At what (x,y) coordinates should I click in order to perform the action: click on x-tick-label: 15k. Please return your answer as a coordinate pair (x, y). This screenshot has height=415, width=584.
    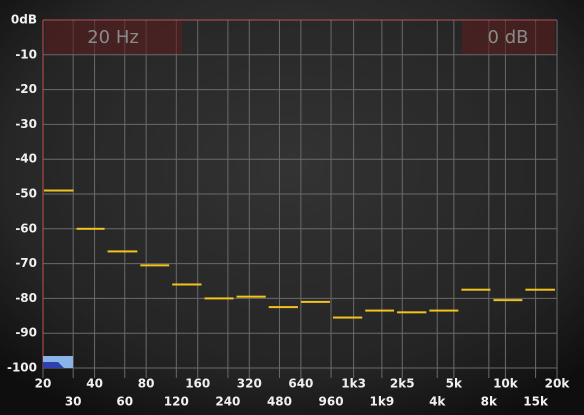
    Looking at the image, I should click on (536, 402).